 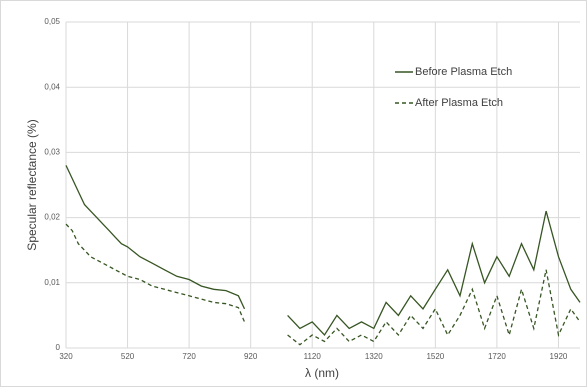 I want to click on y-tick-label: 0,02, so click(x=52, y=217).